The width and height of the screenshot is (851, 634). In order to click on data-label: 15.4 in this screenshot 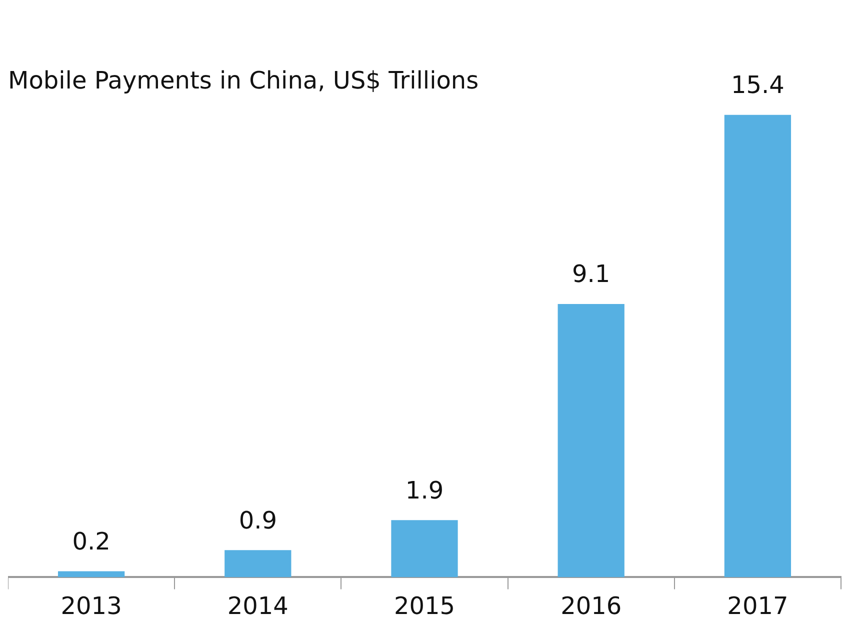, I will do `click(757, 85)`.